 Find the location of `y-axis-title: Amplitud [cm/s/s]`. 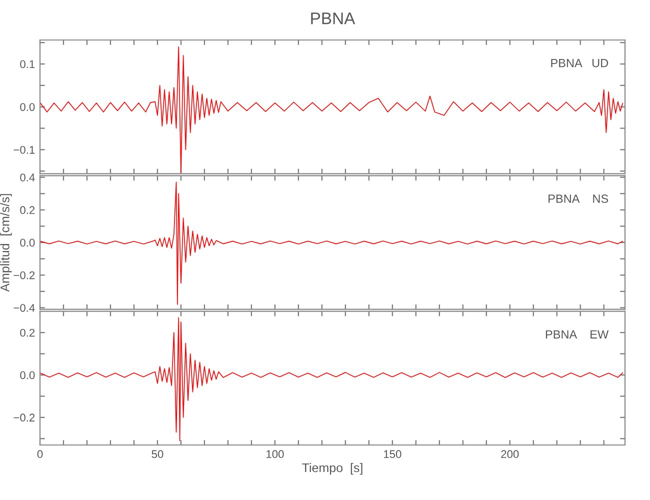

y-axis-title: Amplitud [cm/s/s] is located at coordinates (6, 243).